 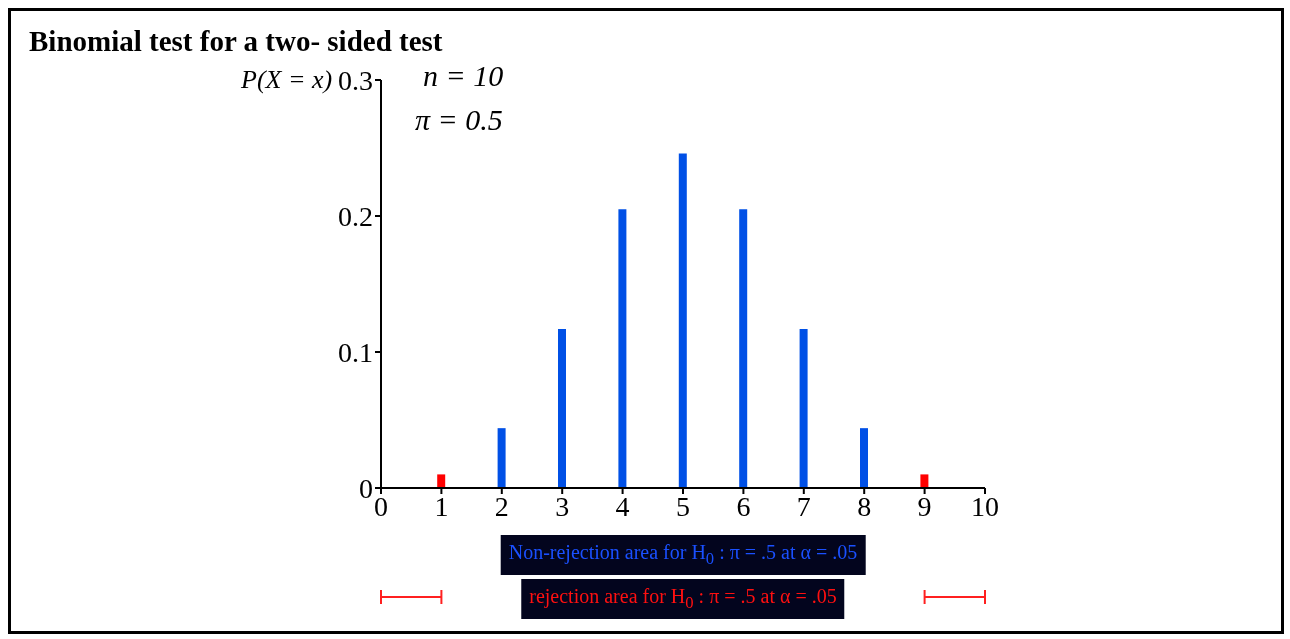 I want to click on text: Non-rejection area for H$_{0}$ : π = .5 at α = .05, so click(x=683, y=555).